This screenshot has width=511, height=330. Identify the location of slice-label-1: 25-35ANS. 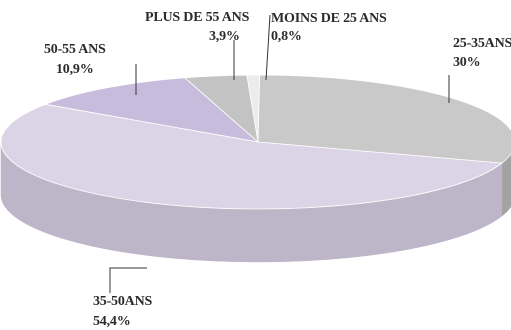
(482, 43).